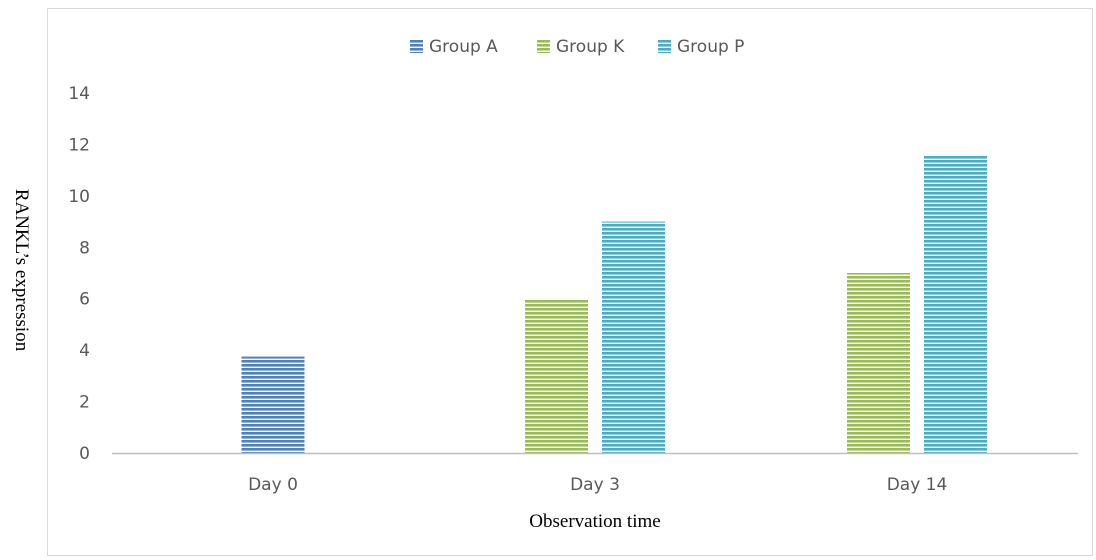 The image size is (1096, 560). What do you see at coordinates (79, 94) in the screenshot?
I see `y-tick-label: 14` at bounding box center [79, 94].